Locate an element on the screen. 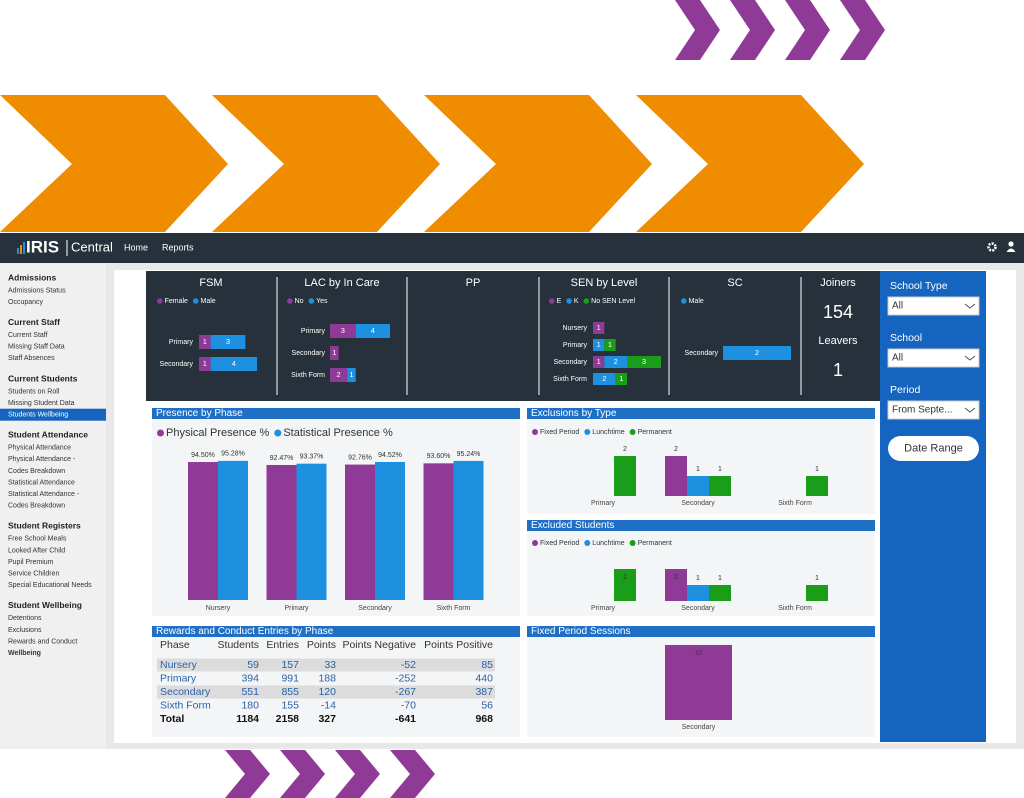  sidebar-item: Detentions is located at coordinates (25, 618).